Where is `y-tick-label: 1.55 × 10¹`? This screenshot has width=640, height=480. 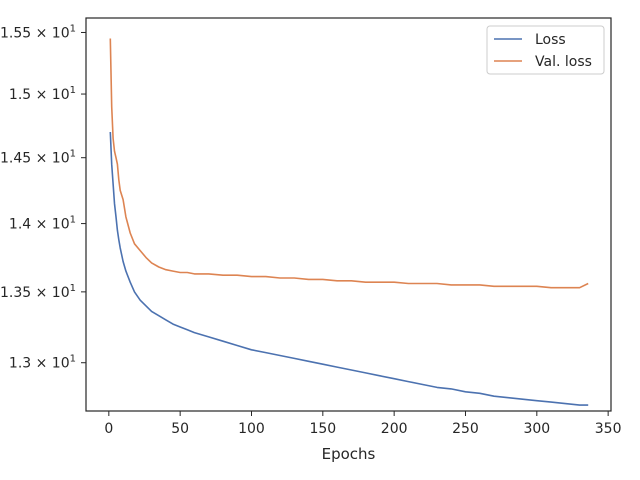
y-tick-label: 1.55 × 10¹ is located at coordinates (38, 32).